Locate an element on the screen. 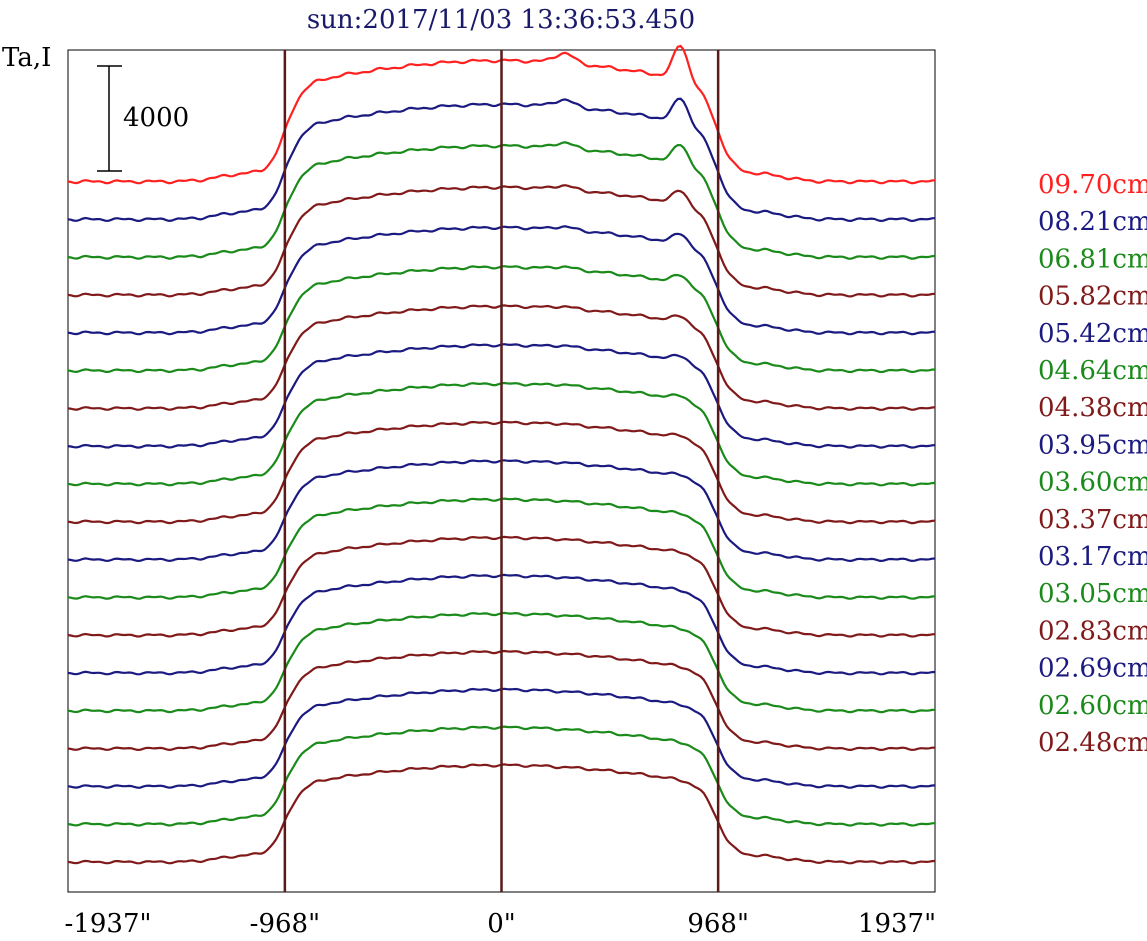 The image size is (1147, 941). legend-entry: 03.05cm is located at coordinates (1092, 594).